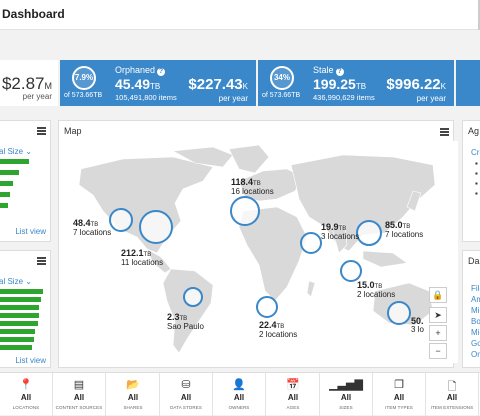  What do you see at coordinates (452, 387) in the screenshot?
I see `file-extension-icon: 🗋` at bounding box center [452, 387].